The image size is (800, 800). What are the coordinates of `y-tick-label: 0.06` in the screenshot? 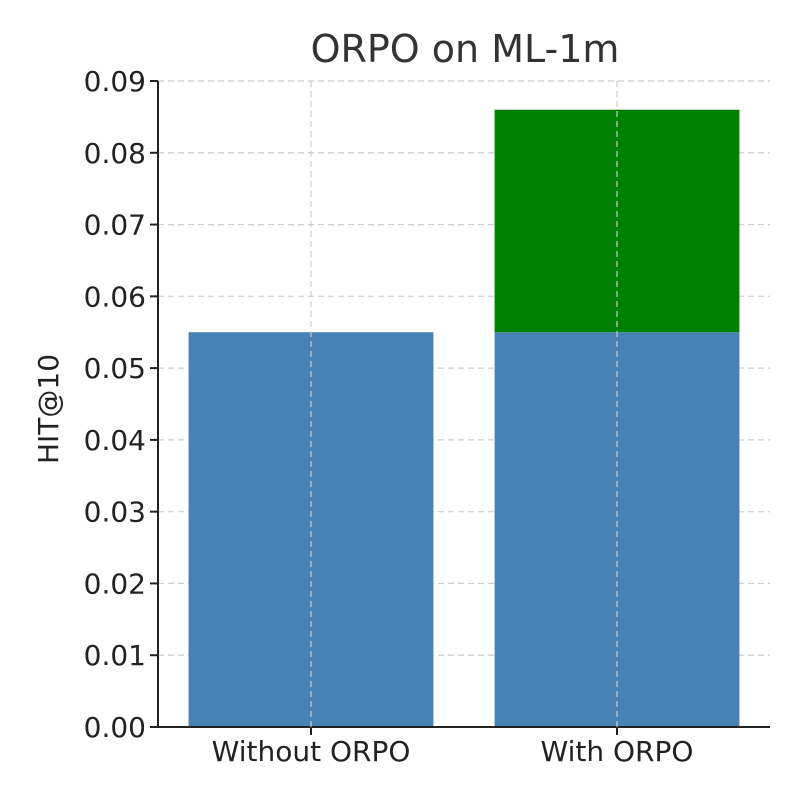 It's located at (115, 296).